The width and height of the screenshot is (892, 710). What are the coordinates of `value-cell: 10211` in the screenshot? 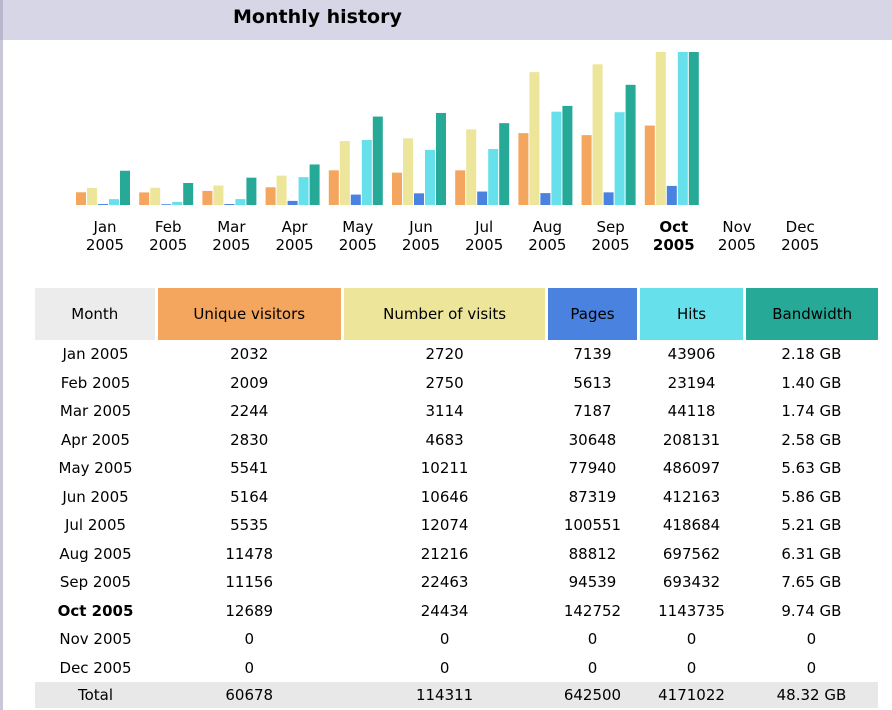 It's located at (444, 468).